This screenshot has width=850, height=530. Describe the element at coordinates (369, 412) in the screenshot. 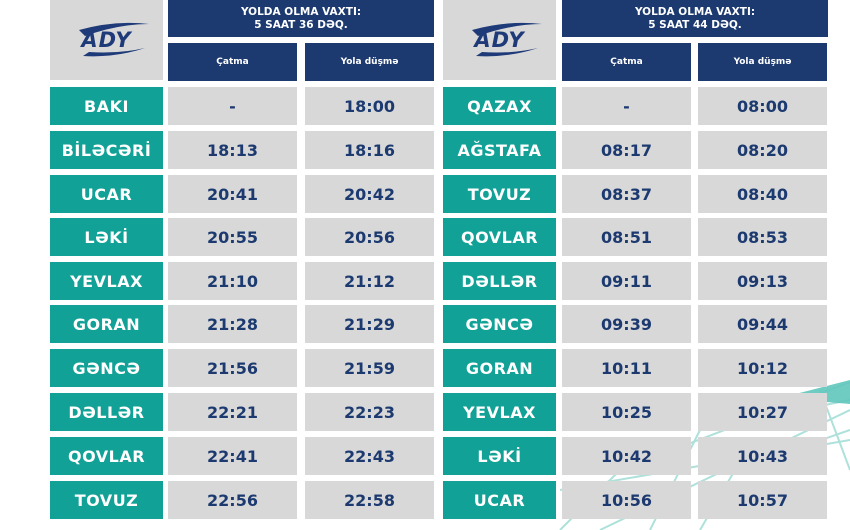

I see `departure-time: 22:23` at that location.